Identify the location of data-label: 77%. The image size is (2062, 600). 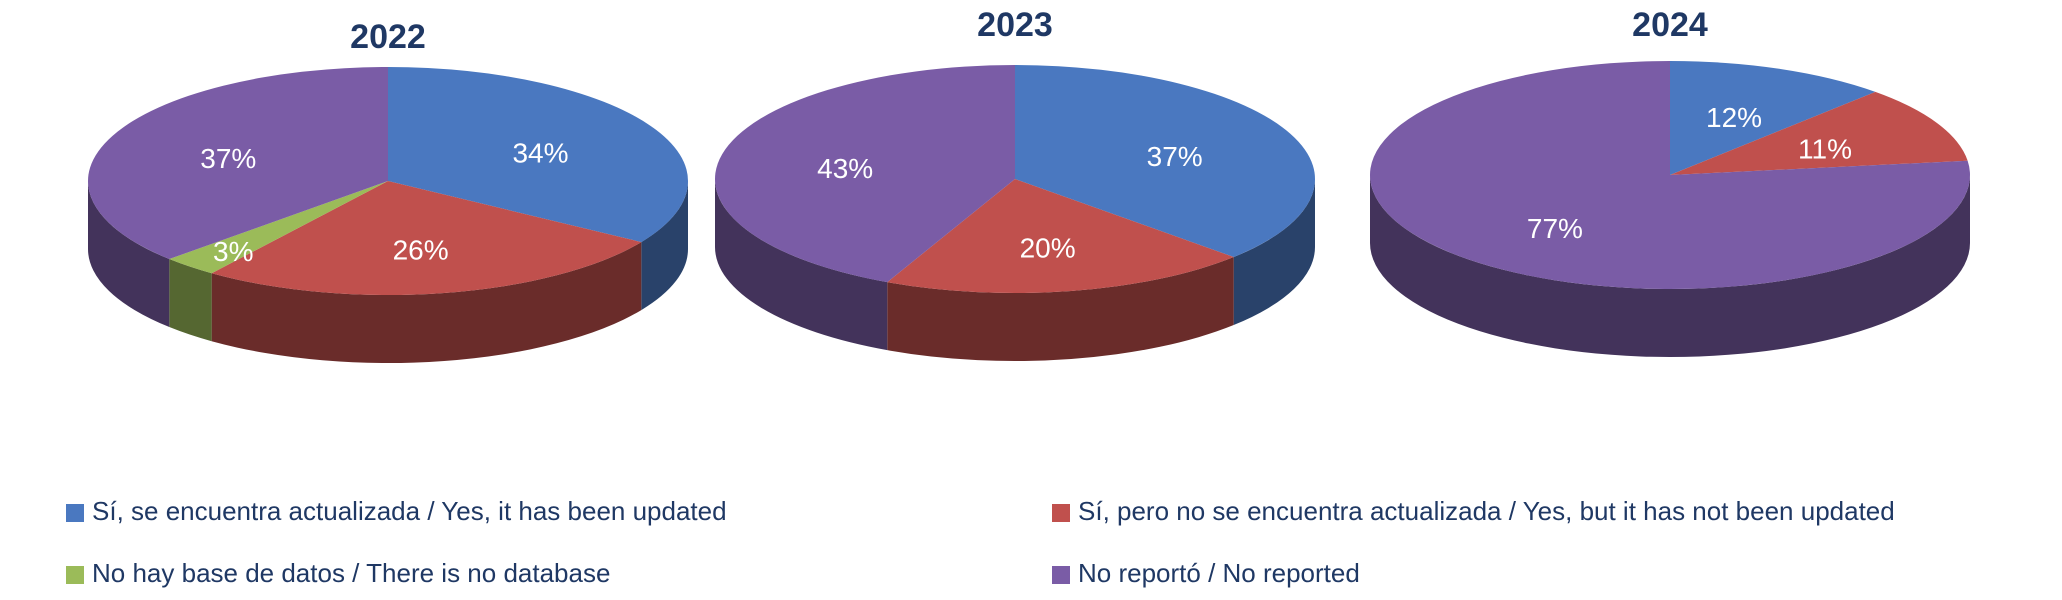
(1555, 228).